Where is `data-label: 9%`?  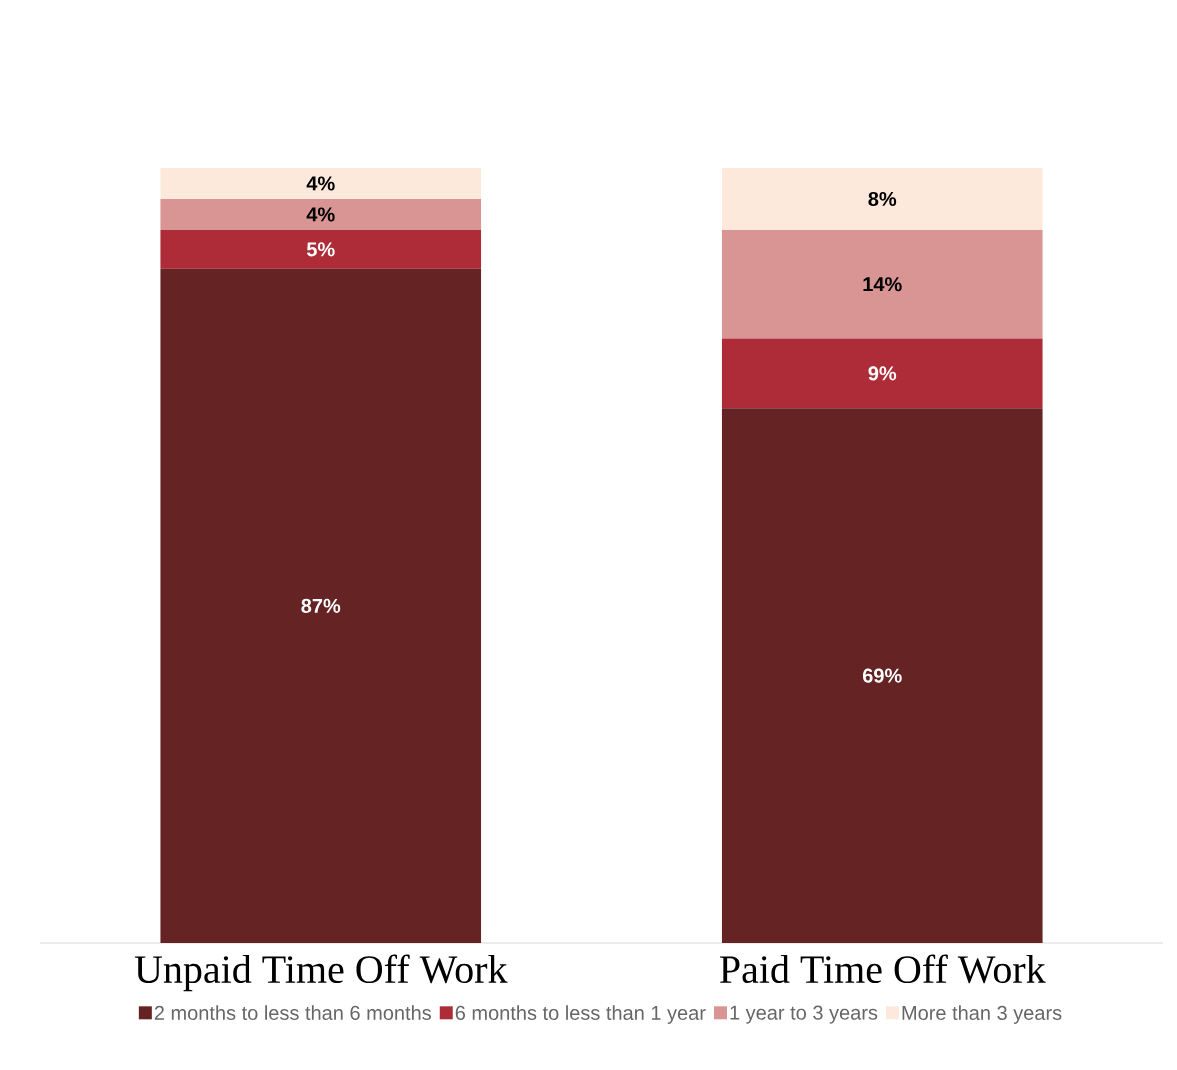 data-label: 9% is located at coordinates (882, 373).